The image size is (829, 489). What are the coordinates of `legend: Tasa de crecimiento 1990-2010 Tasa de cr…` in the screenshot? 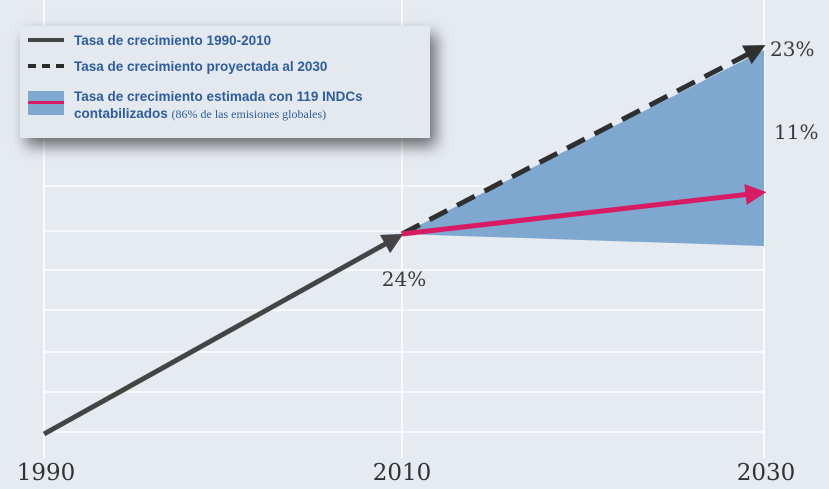 It's located at (225, 82).